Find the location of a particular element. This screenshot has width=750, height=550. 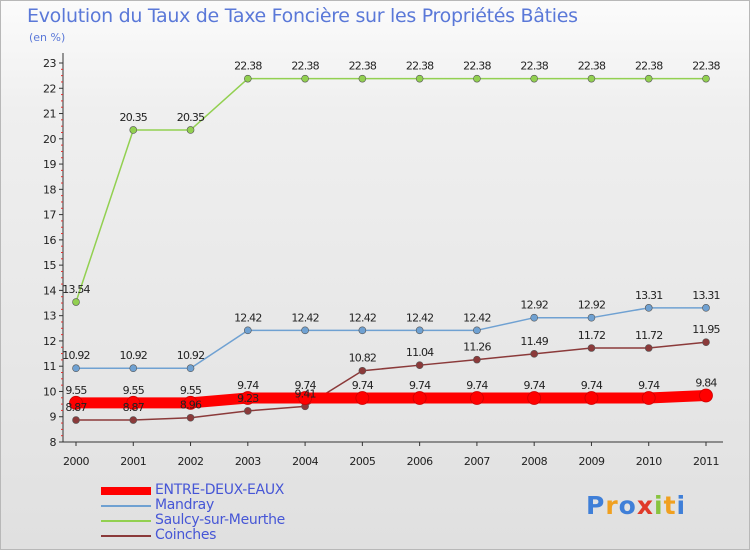

data-label: 8.96 is located at coordinates (191, 405).